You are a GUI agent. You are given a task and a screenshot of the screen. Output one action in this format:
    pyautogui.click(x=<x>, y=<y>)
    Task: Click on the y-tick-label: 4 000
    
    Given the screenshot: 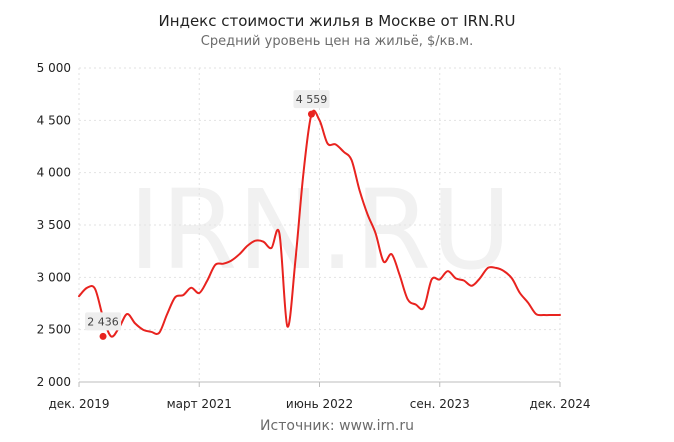 What is the action you would take?
    pyautogui.click(x=54, y=173)
    